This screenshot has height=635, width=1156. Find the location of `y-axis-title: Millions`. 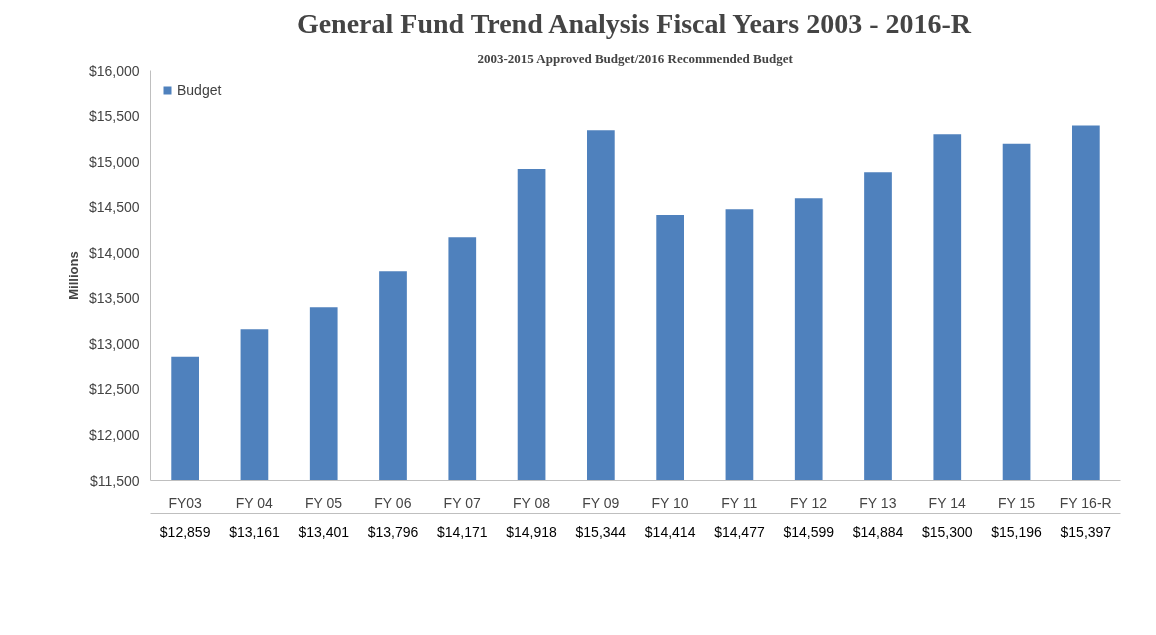

y-axis-title: Millions is located at coordinates (73, 275).